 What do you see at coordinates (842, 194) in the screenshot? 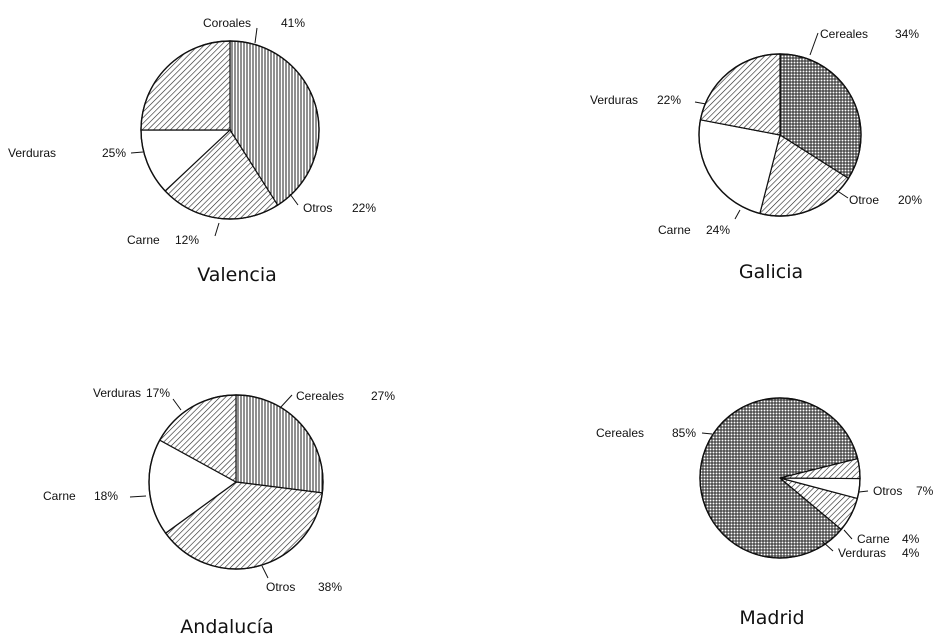
I see `leader-line-galicia-otroe` at bounding box center [842, 194].